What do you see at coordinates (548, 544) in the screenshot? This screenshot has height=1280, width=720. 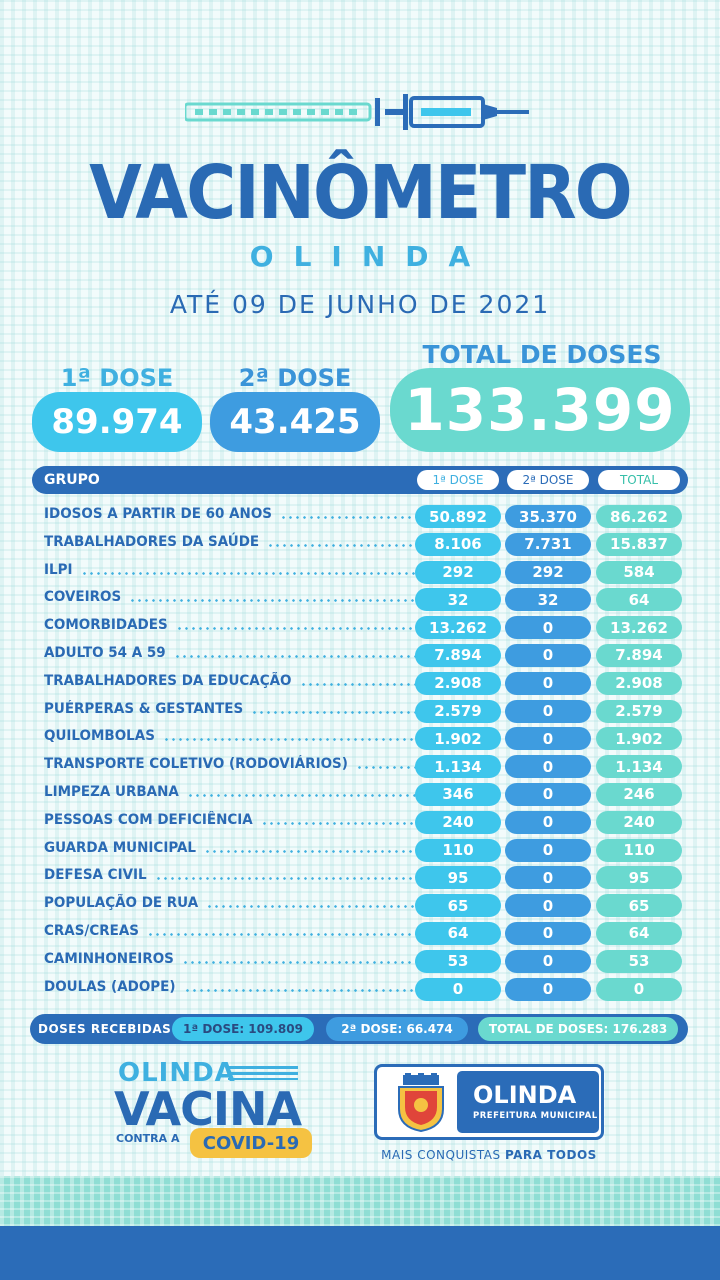 I see `row-dose2-value: 7.731` at bounding box center [548, 544].